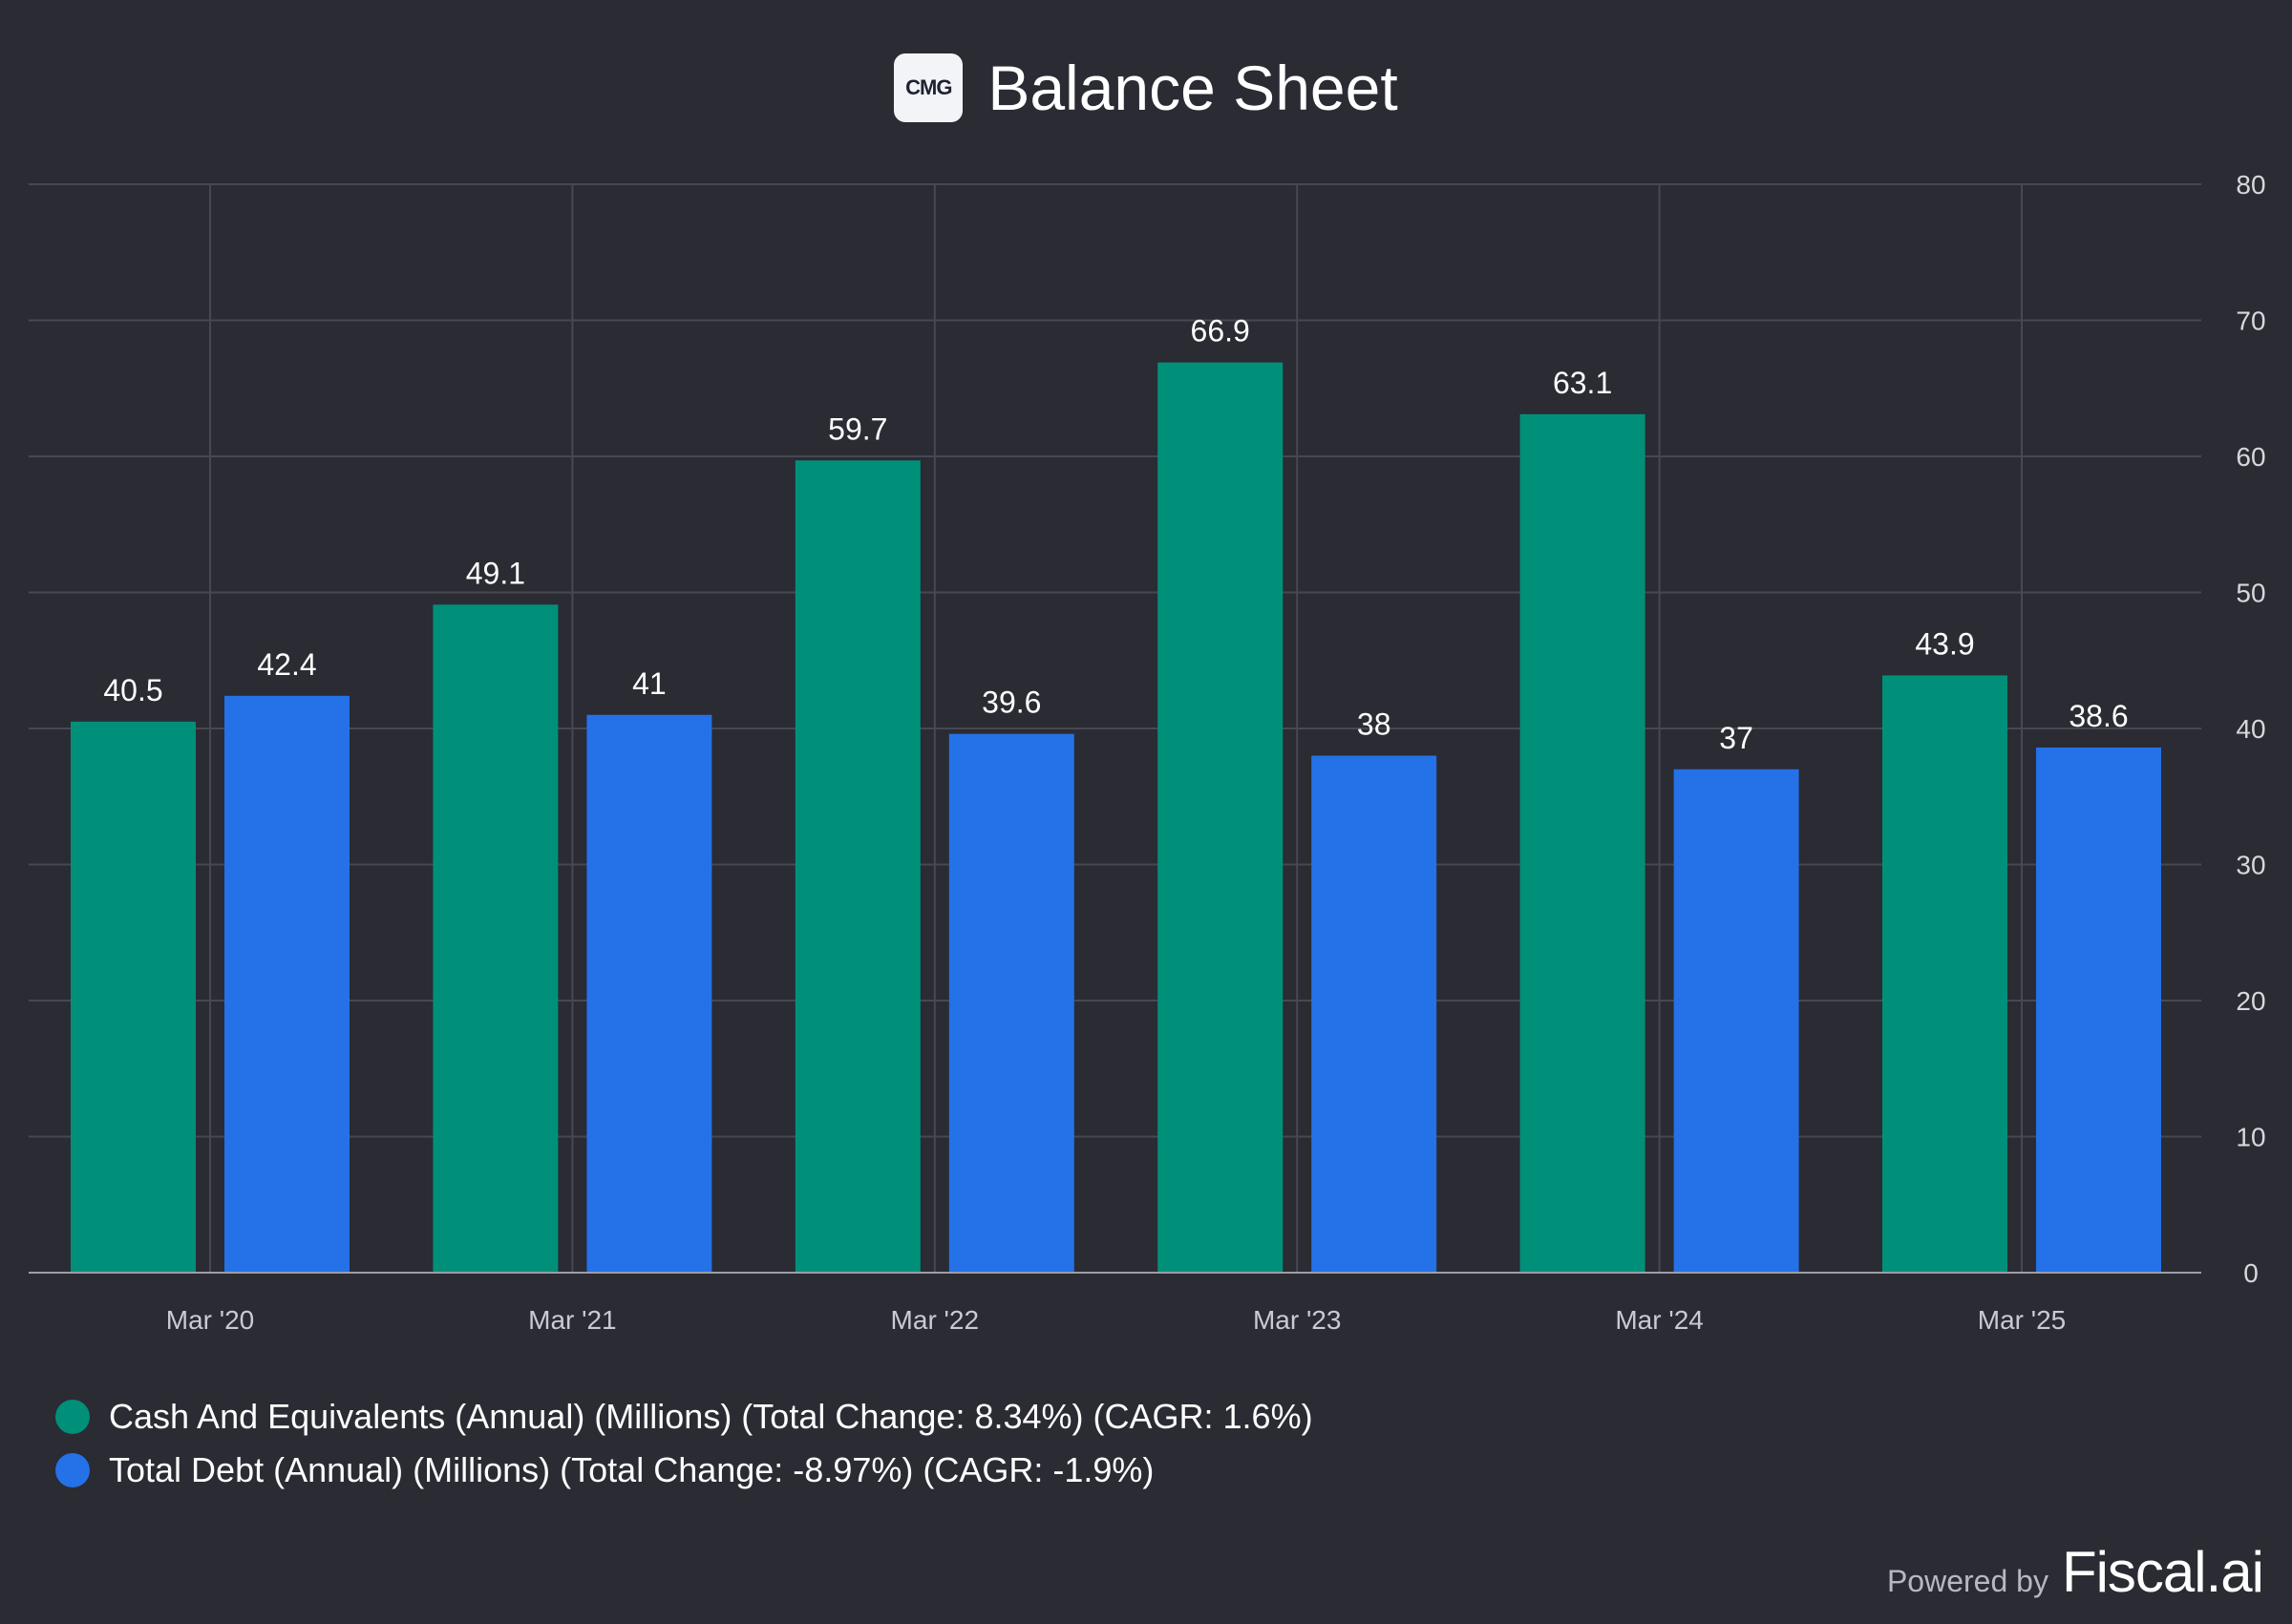 The width and height of the screenshot is (2292, 1624). Describe the element at coordinates (72, 1470) in the screenshot. I see `legend-dot-debt` at that location.